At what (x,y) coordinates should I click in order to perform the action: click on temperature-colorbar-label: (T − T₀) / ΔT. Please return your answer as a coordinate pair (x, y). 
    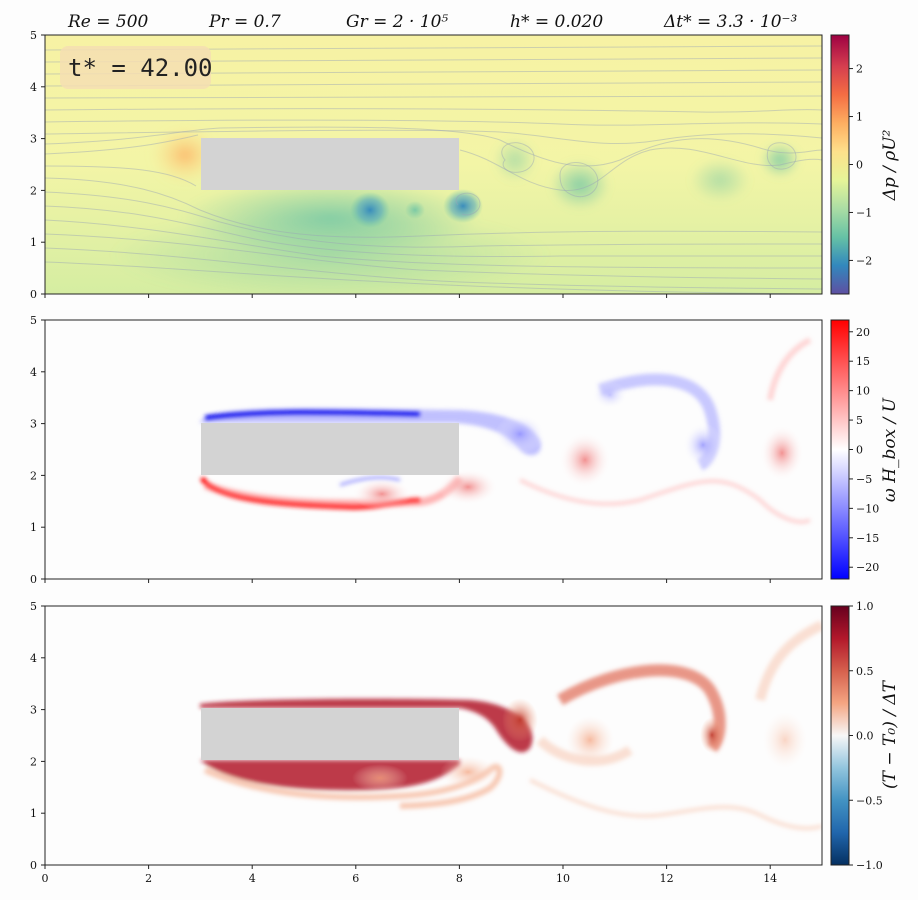
    Looking at the image, I should click on (890, 734).